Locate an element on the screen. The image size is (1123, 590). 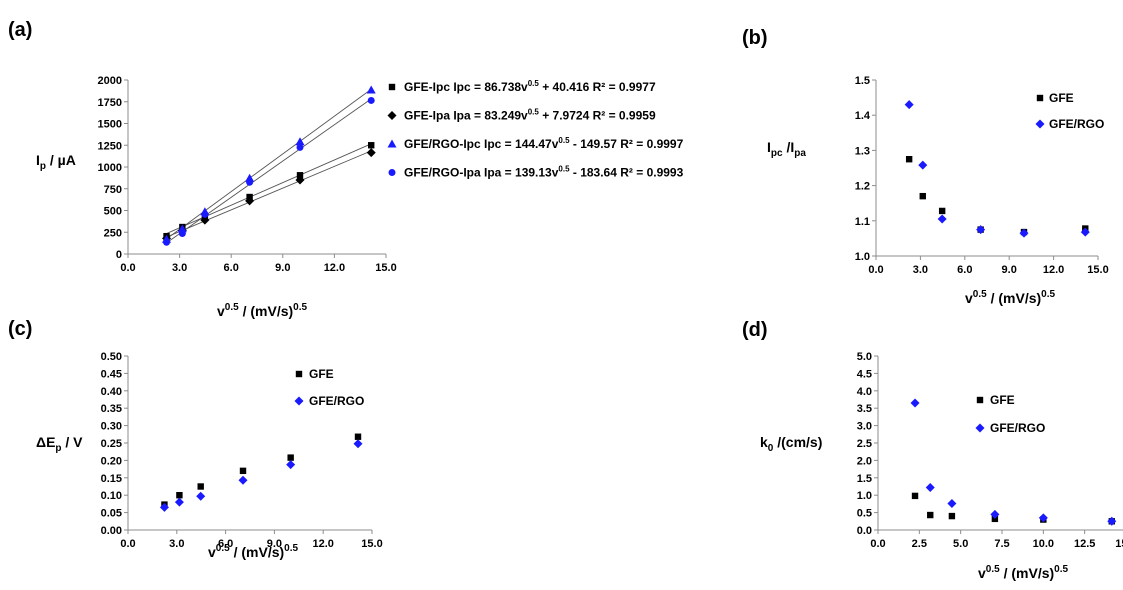
y-tick-label: 1500 is located at coordinates (110, 125).